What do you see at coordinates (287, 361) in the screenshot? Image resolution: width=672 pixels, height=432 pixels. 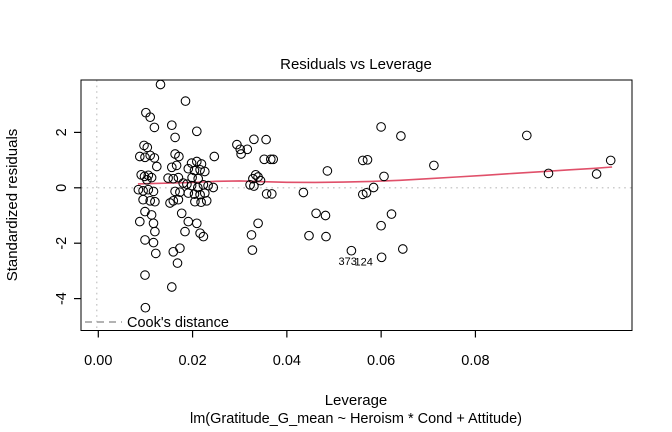 I see `x-tick-label: 0.04` at bounding box center [287, 361].